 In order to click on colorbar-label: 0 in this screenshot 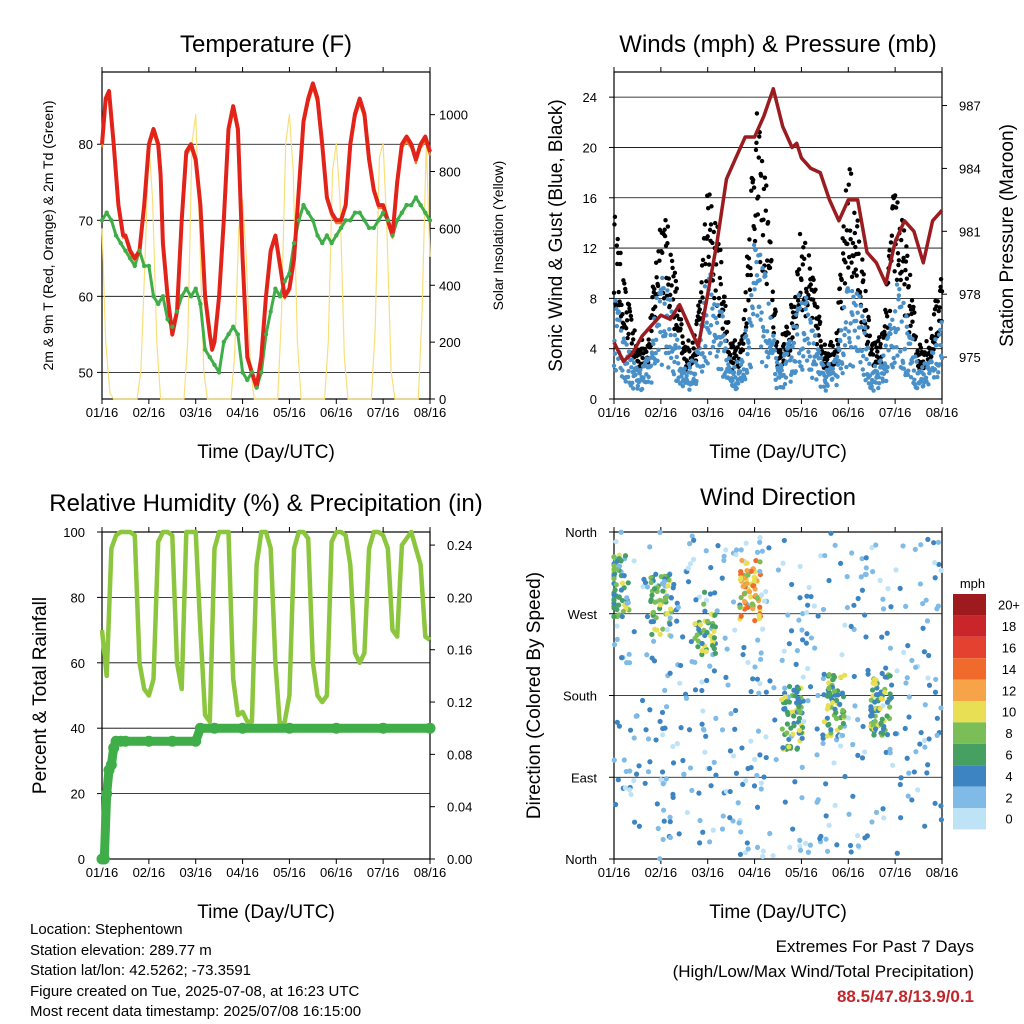, I will do `click(1008, 819)`.